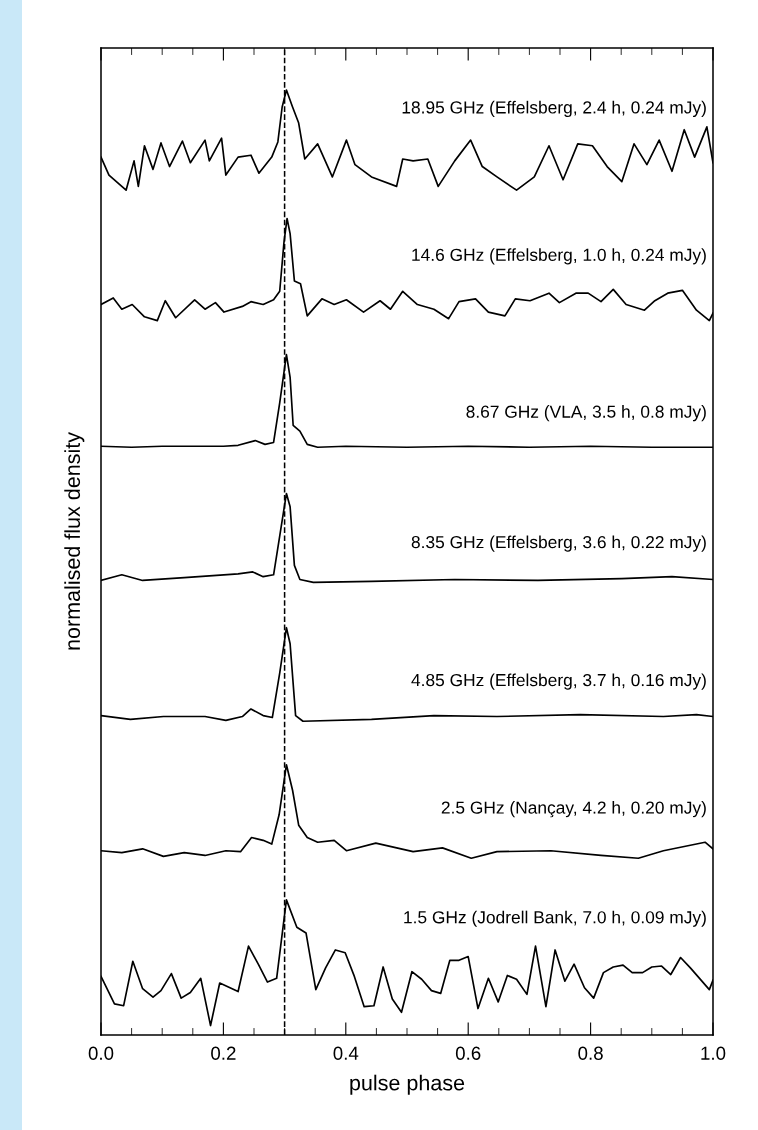 The height and width of the screenshot is (1130, 758). I want to click on x-axis-title: pulse phase, so click(407, 1084).